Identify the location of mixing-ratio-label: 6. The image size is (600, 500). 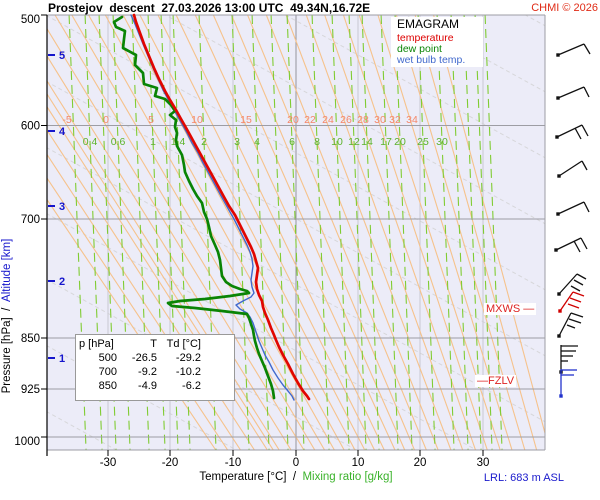
(292, 142).